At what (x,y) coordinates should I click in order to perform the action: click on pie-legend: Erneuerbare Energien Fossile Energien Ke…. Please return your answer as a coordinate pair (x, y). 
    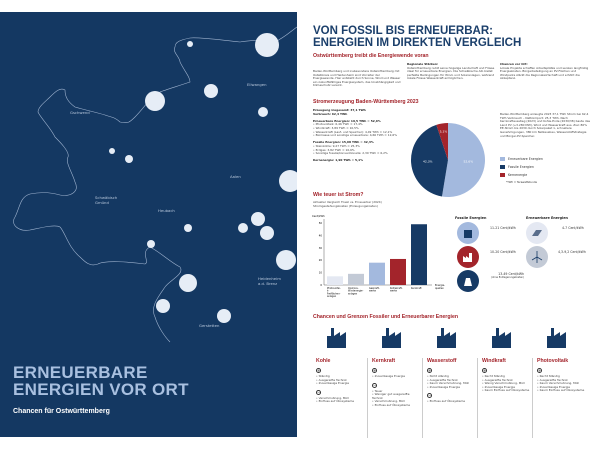
    Looking at the image, I should click on (521, 170).